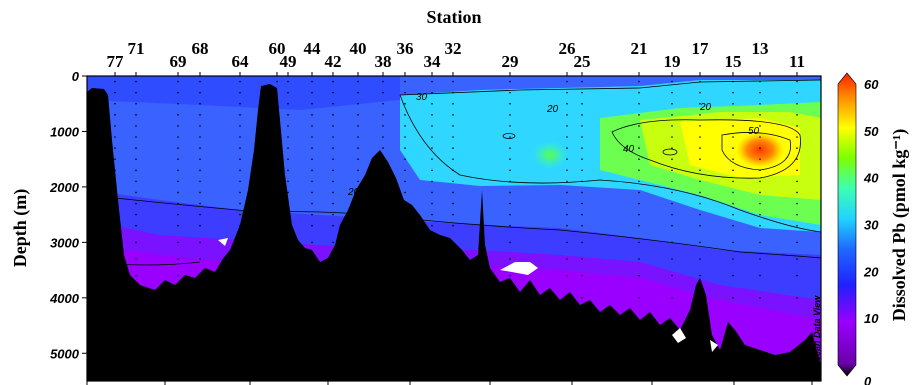 The width and height of the screenshot is (912, 385). Describe the element at coordinates (178, 61) in the screenshot. I see `station-label: 69` at that location.